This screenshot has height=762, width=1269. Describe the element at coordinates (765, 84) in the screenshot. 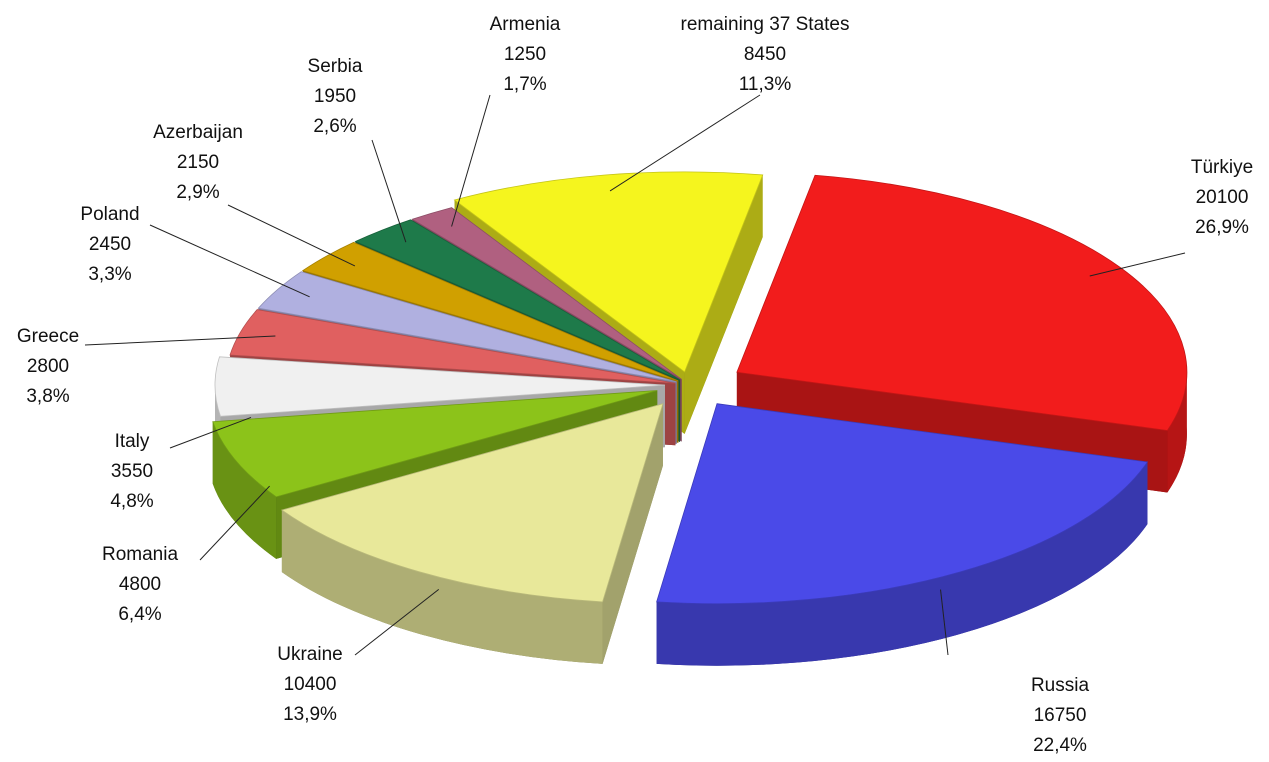

I see `slice-percent: 11,3%` at that location.